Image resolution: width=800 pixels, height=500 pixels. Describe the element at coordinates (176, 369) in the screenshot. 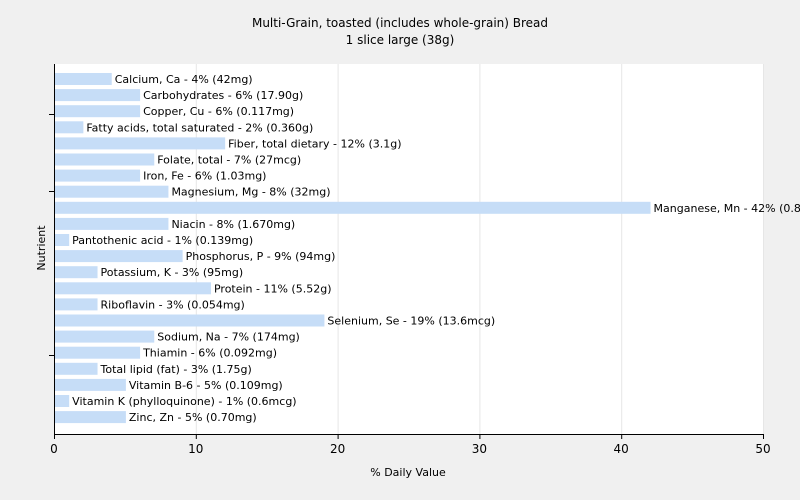

I see `bar-label: Total lipid (fat) - 3% (1.75g)` at that location.